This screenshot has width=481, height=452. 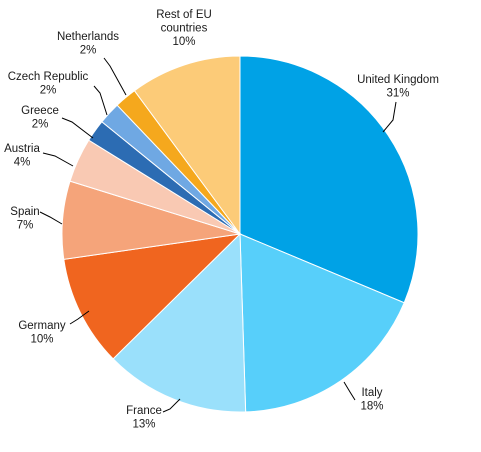 I want to click on slice-name-label: United Kingdom, so click(x=398, y=80).